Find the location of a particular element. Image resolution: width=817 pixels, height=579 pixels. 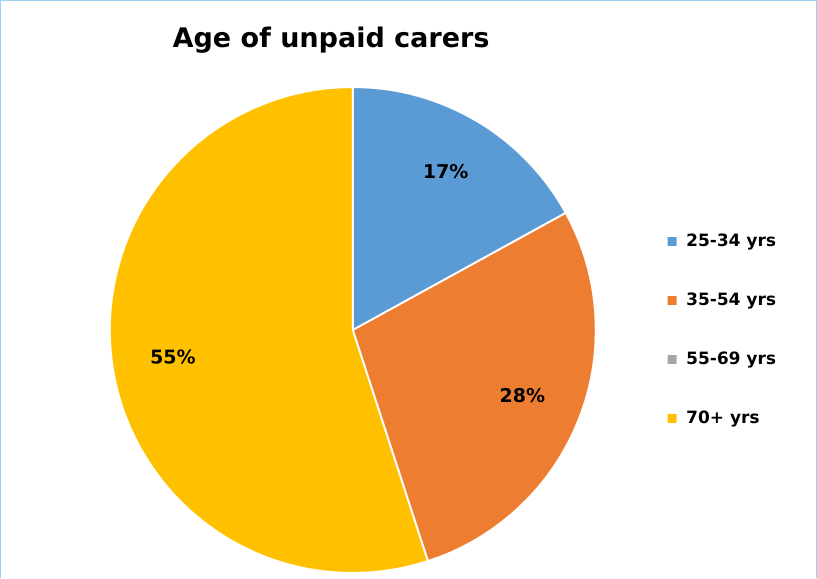

chart-title: Age of unpaid carers is located at coordinates (331, 38).